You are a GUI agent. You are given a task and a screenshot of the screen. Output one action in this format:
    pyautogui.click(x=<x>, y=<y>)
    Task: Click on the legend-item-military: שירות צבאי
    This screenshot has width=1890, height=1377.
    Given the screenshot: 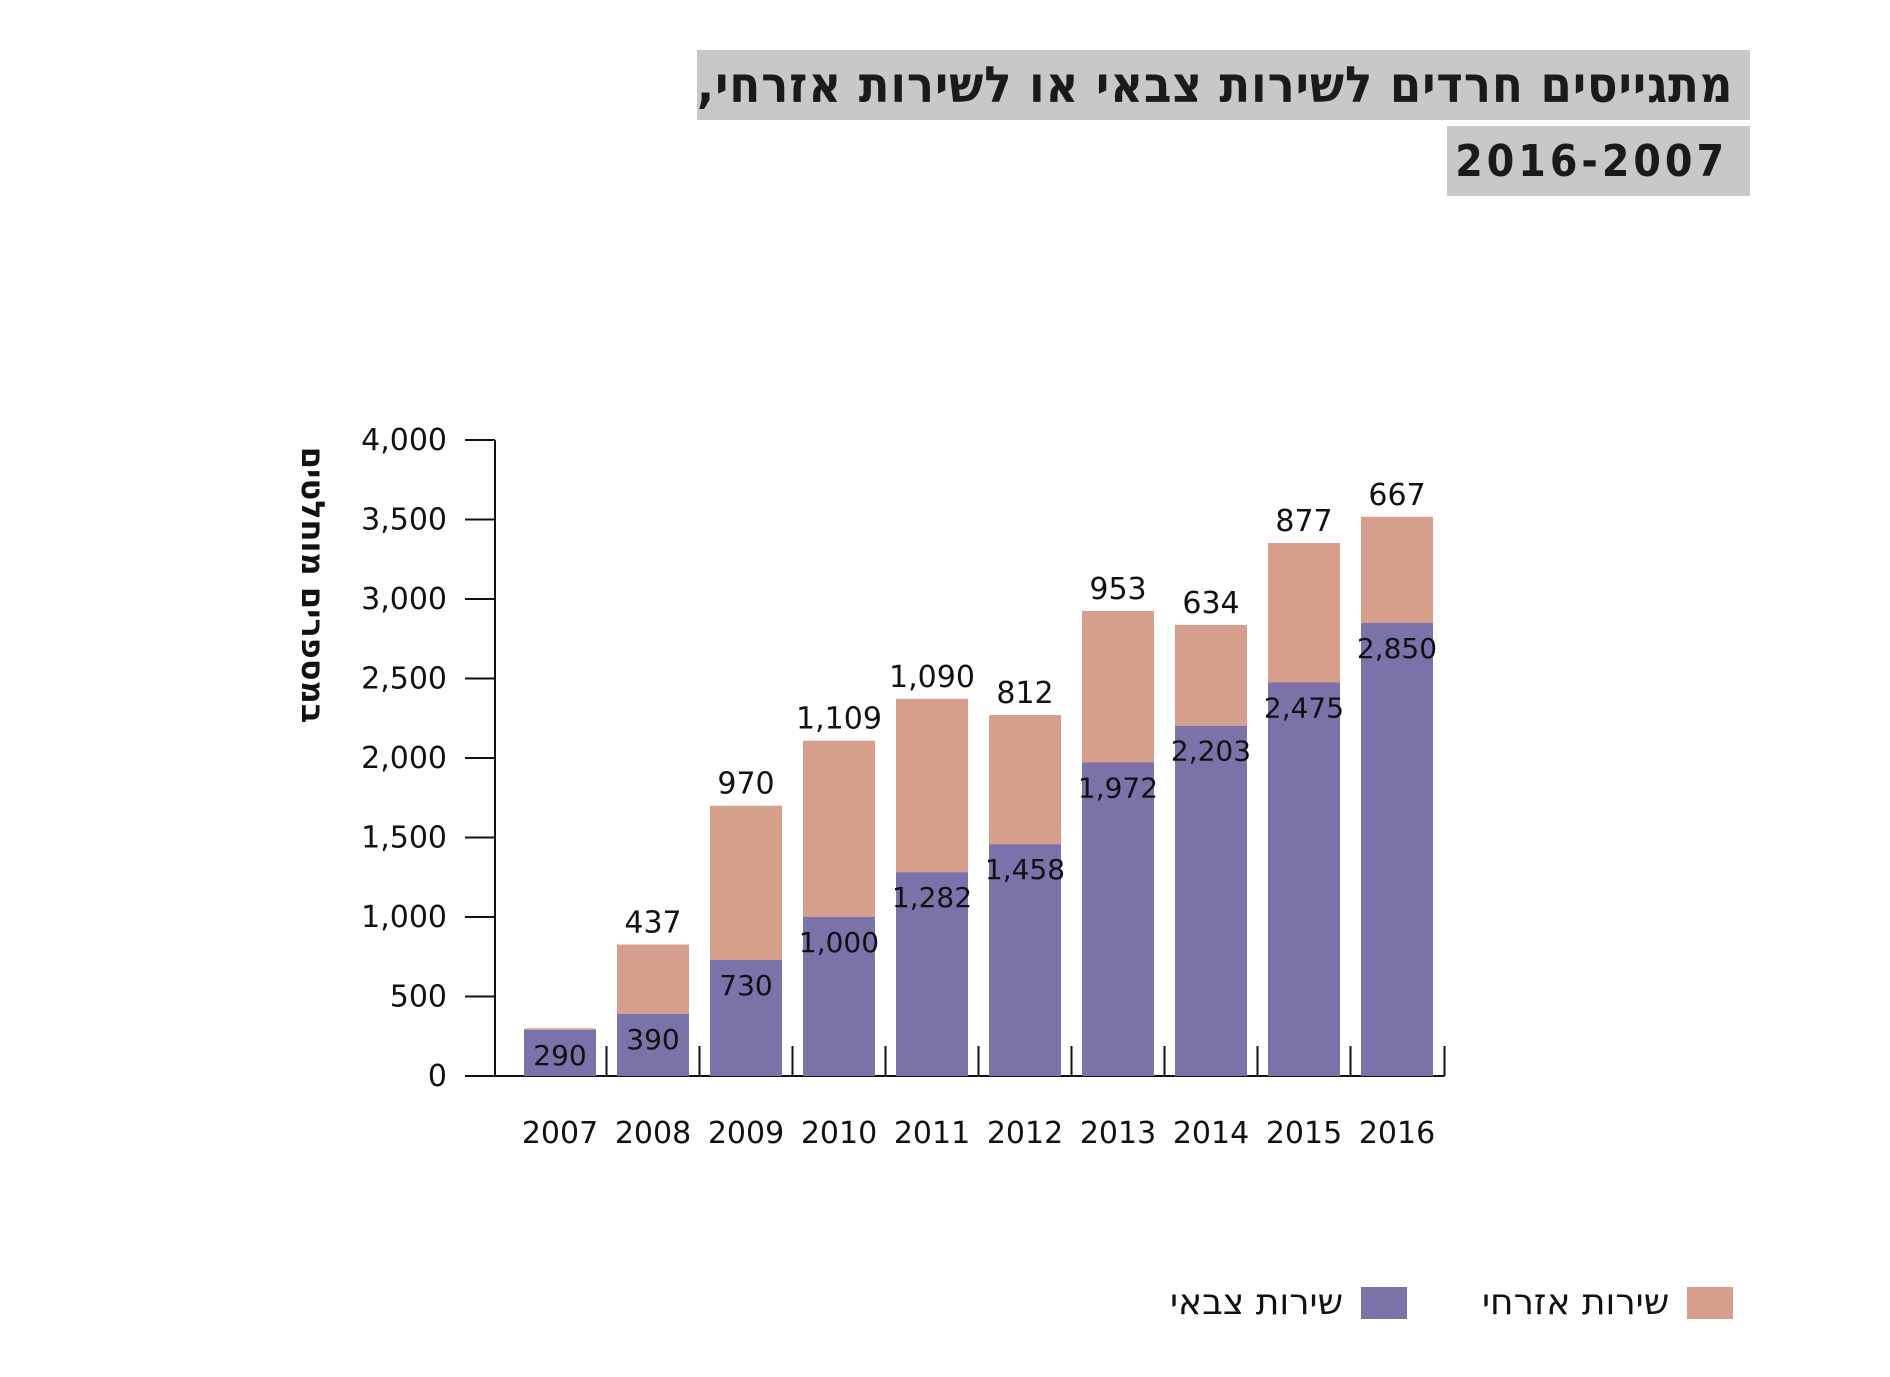 What is the action you would take?
    pyautogui.click(x=1289, y=1302)
    